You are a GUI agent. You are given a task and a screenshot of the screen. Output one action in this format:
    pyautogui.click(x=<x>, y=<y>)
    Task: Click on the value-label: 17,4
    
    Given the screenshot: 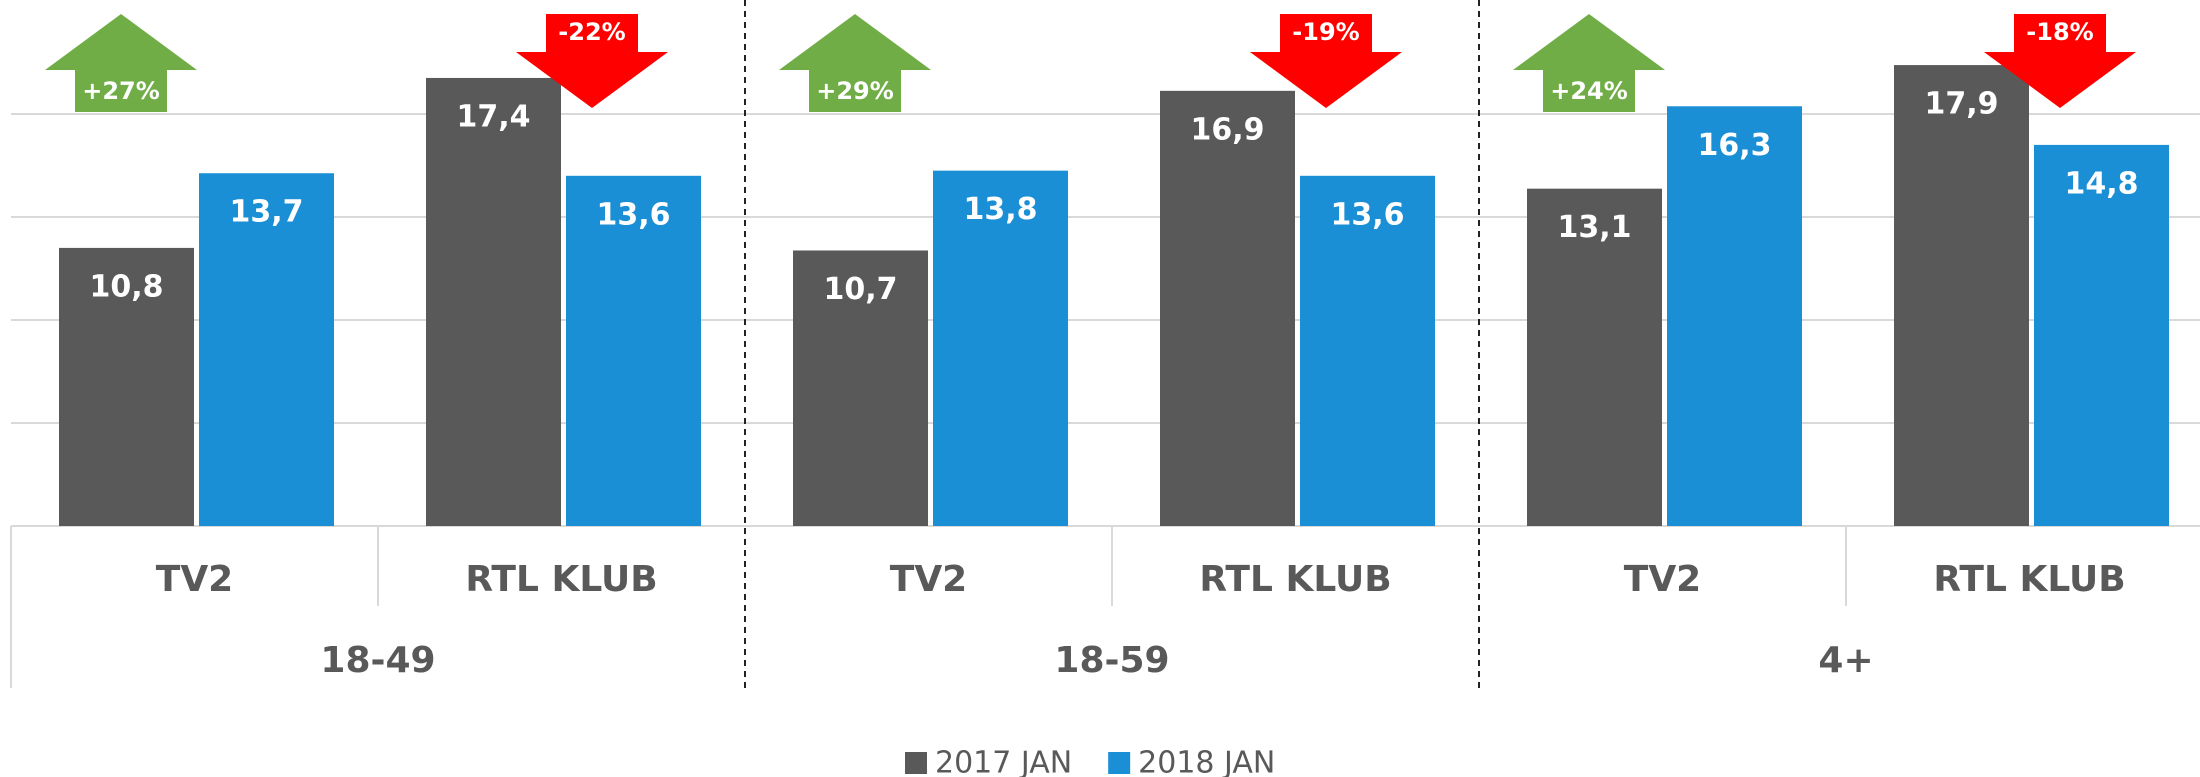 What is the action you would take?
    pyautogui.click(x=493, y=116)
    